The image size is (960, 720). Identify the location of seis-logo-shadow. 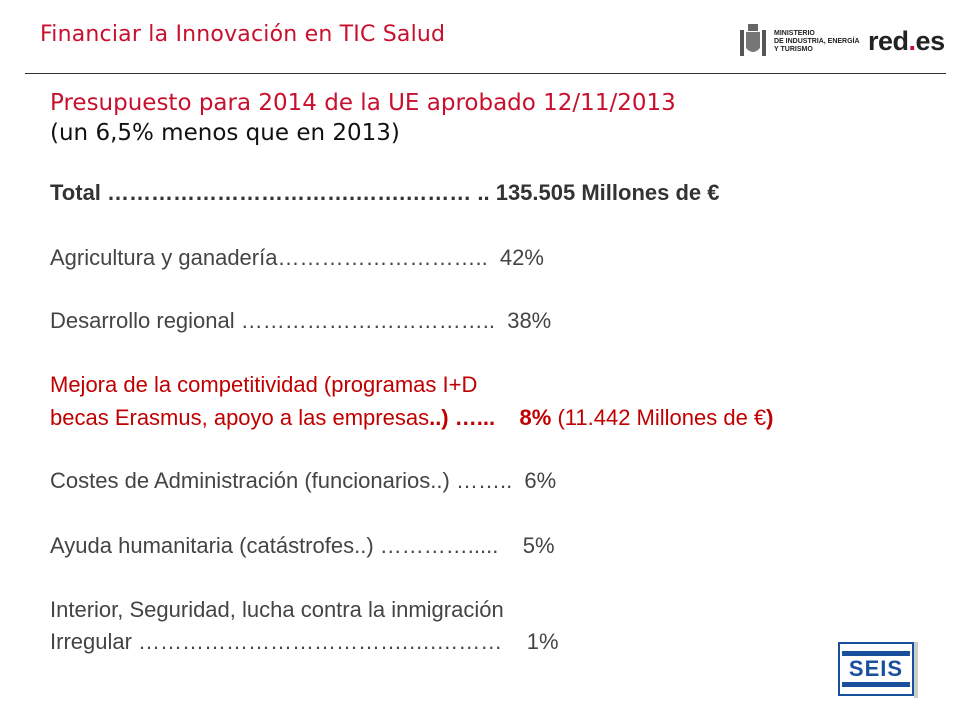
(916, 670).